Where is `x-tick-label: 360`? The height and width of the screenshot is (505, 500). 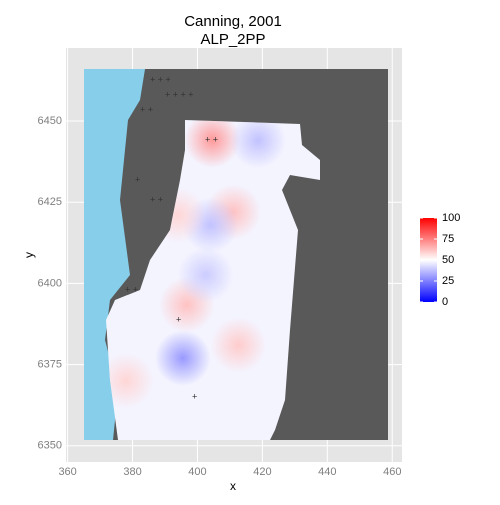
x-tick-label: 360 is located at coordinates (67, 472).